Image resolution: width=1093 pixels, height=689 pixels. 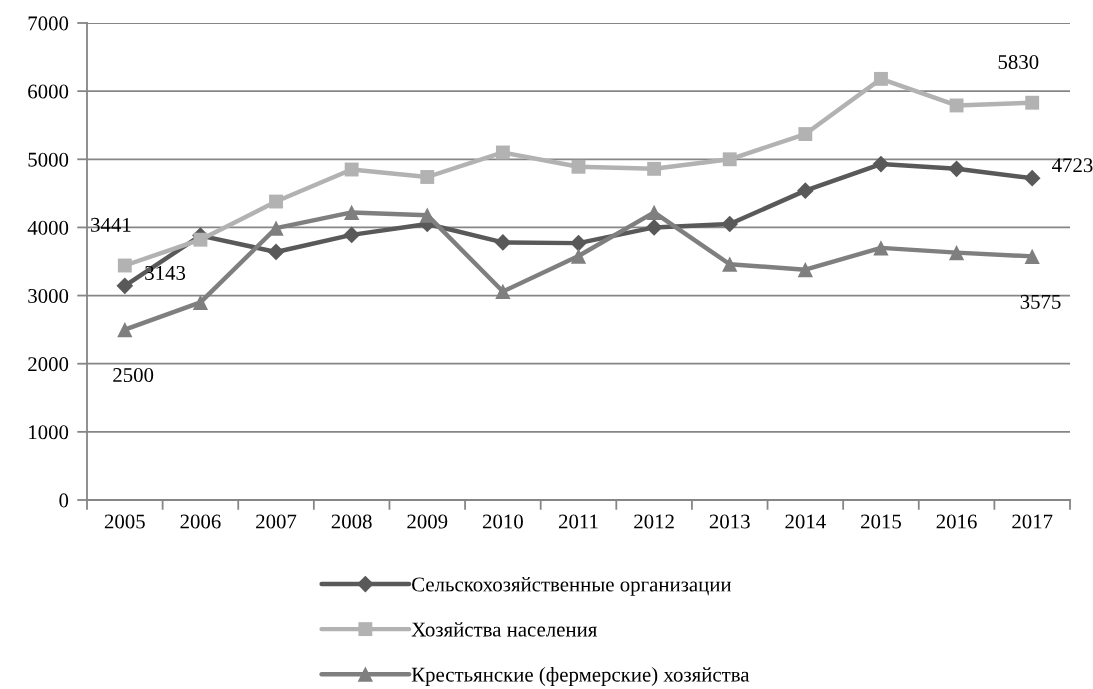 What do you see at coordinates (48, 295) in the screenshot?
I see `y-tick-label: 3000` at bounding box center [48, 295].